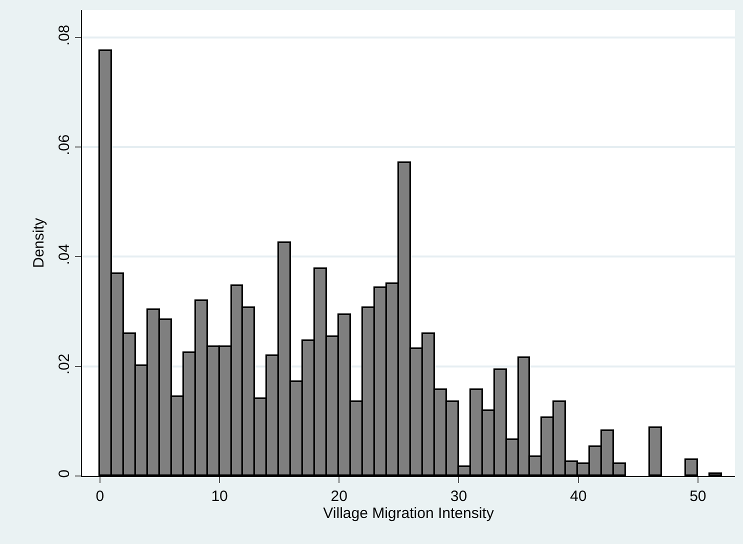 The width and height of the screenshot is (743, 544). I want to click on x-tick-label: 10, so click(219, 496).